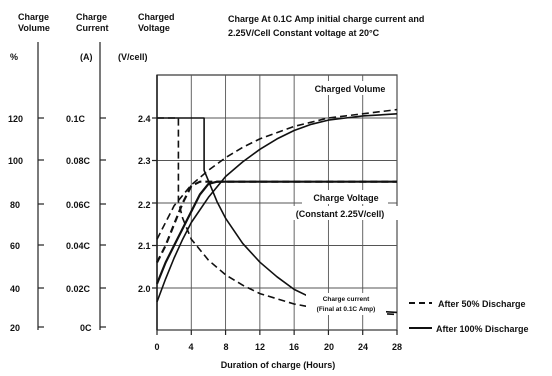 The width and height of the screenshot is (552, 376). What do you see at coordinates (144, 246) in the screenshot?
I see `voltage-tick-label: 2.1` at bounding box center [144, 246].